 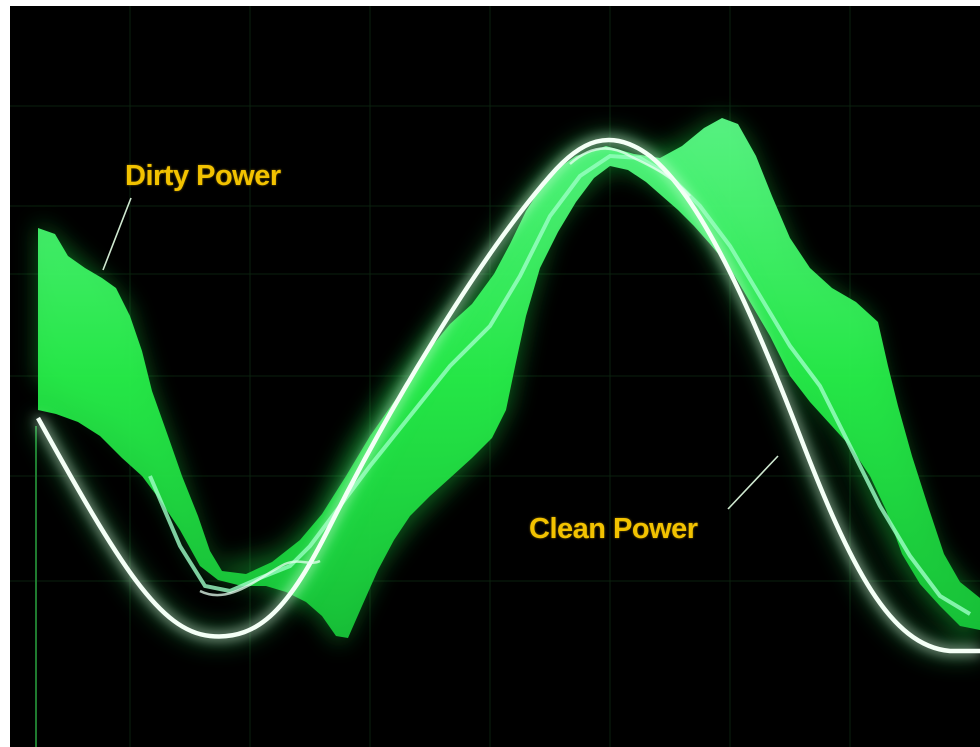 What do you see at coordinates (613, 529) in the screenshot?
I see `clean-power-label: Clean Power` at bounding box center [613, 529].